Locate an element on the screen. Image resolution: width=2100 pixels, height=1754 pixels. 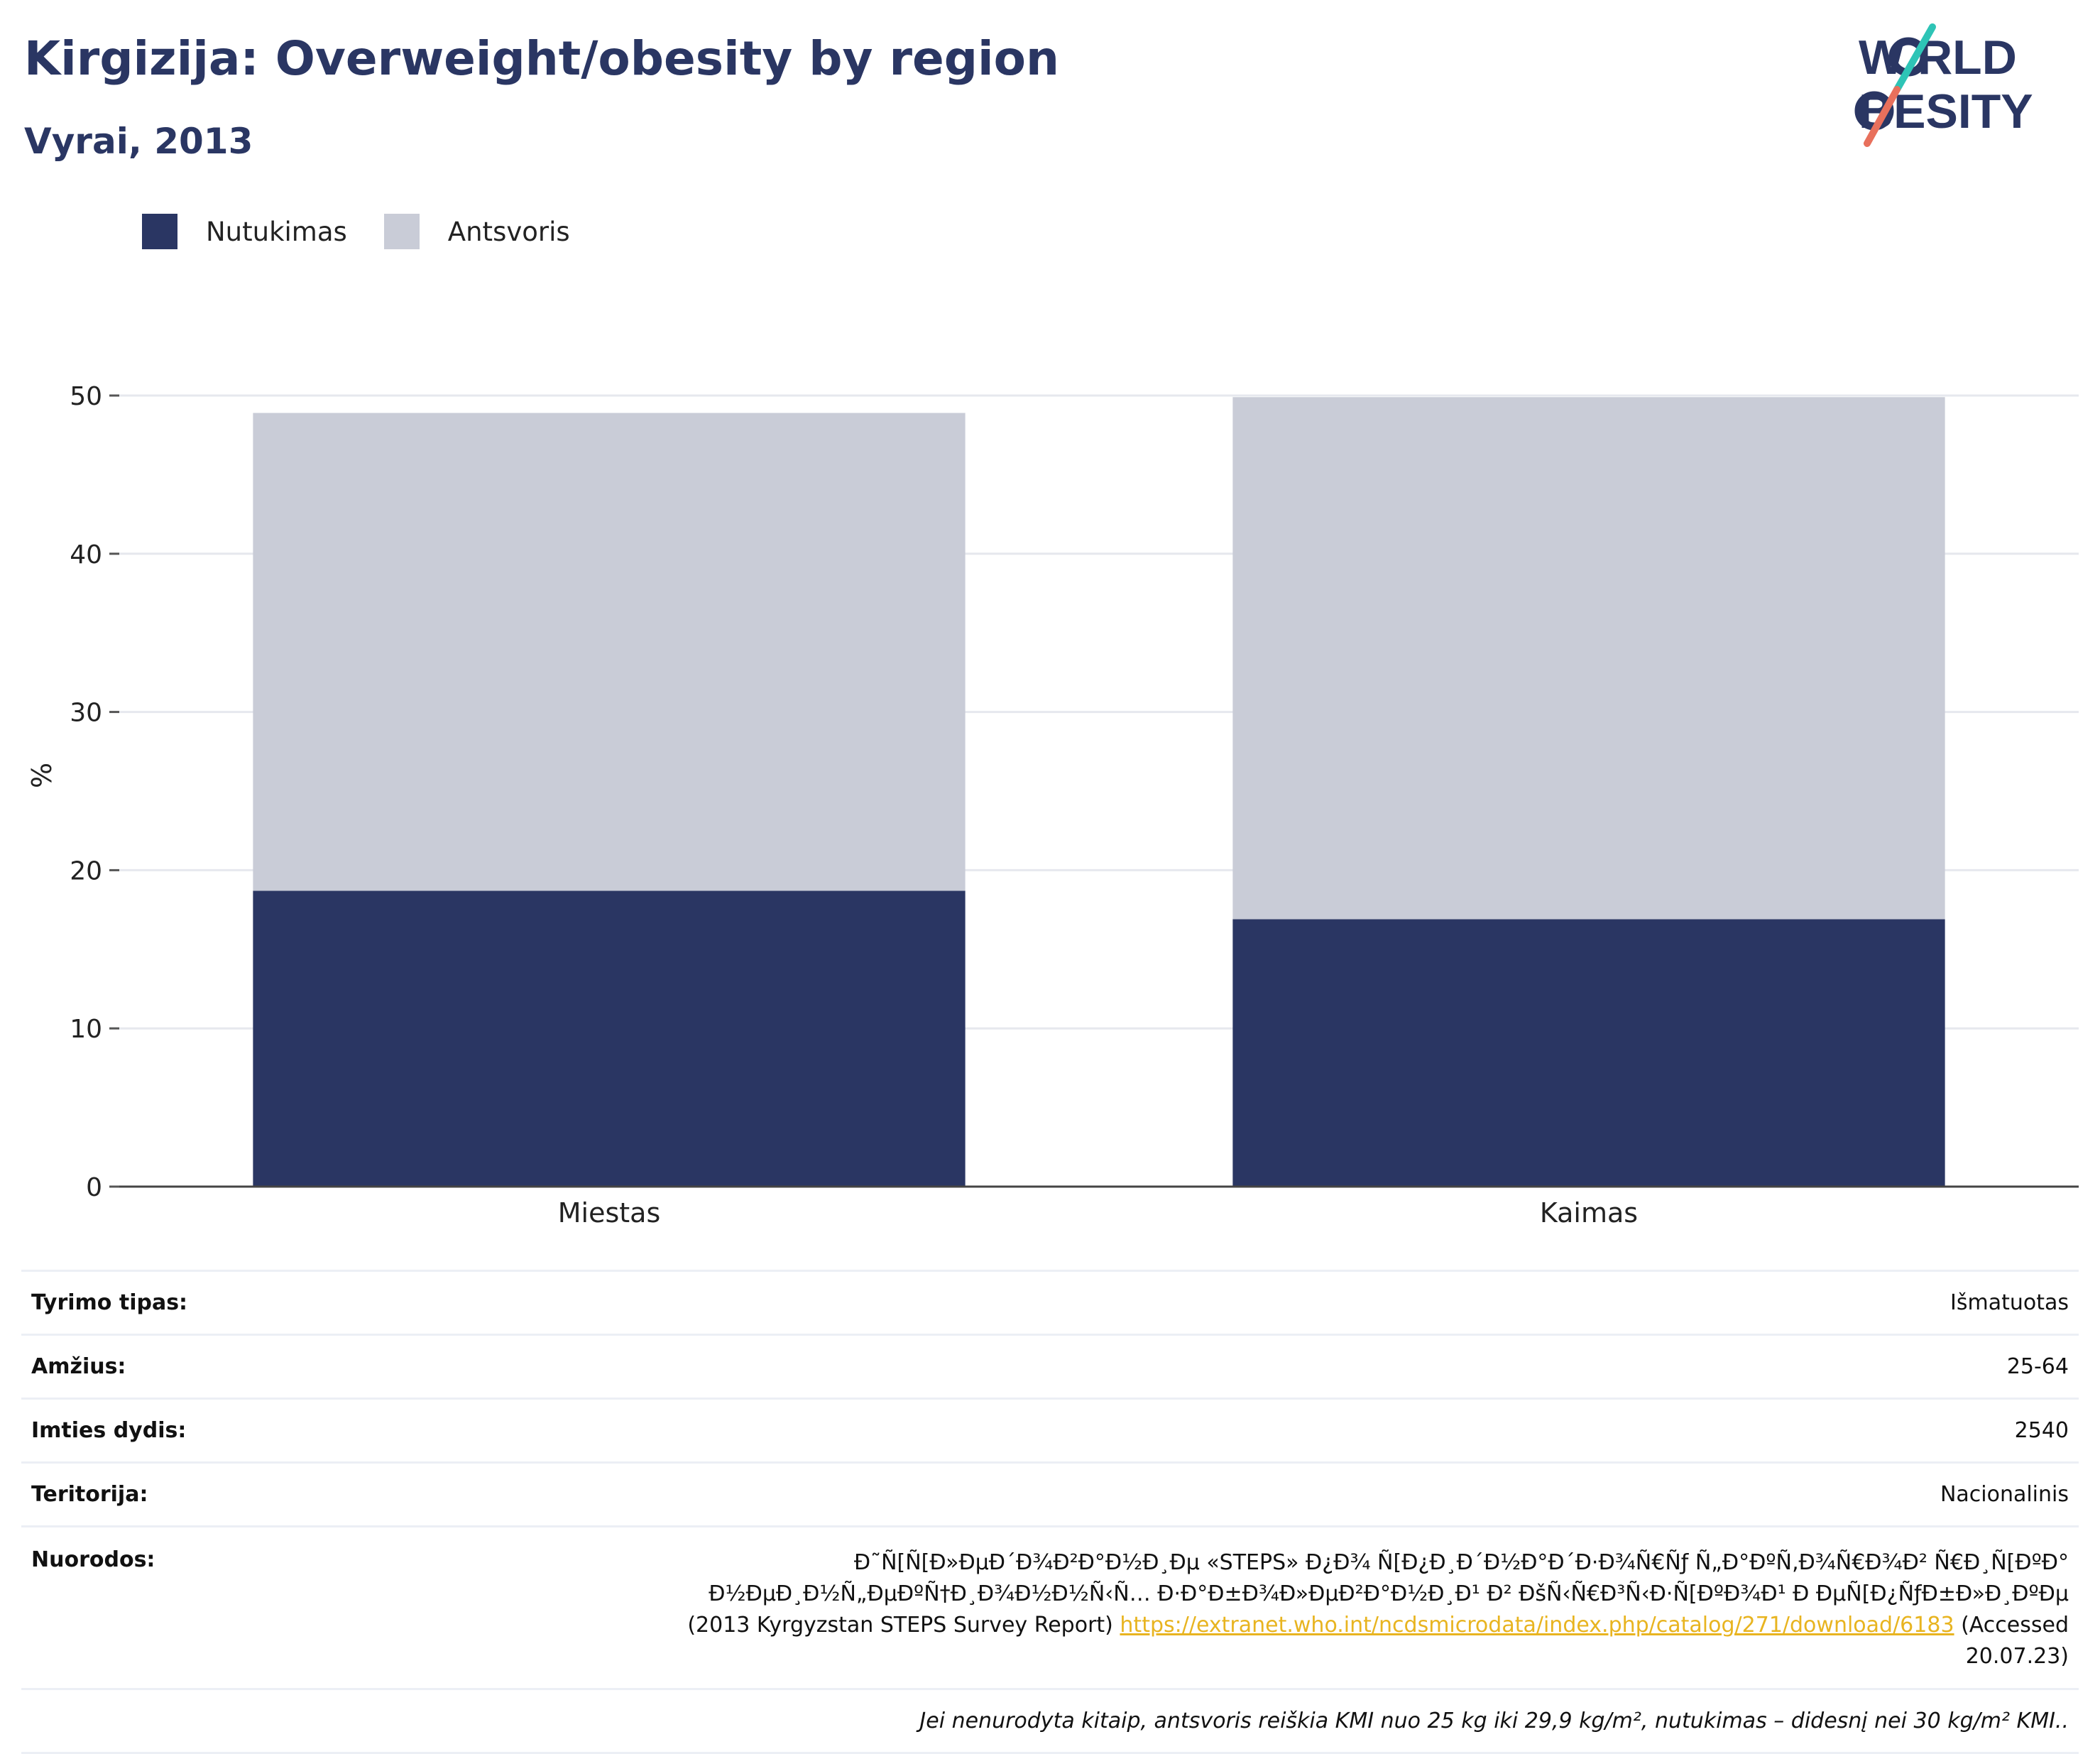
info-key: Teritorija: is located at coordinates (89, 1494).